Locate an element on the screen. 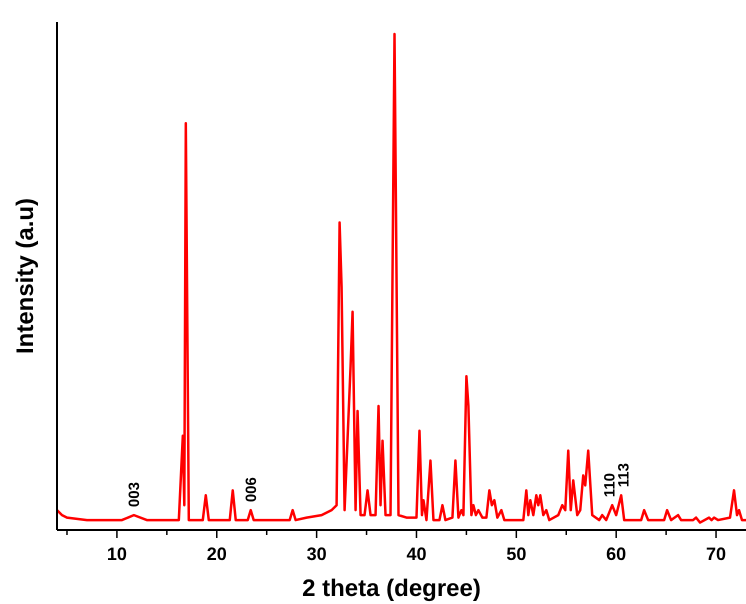  x-tick-label: 60 is located at coordinates (616, 554).